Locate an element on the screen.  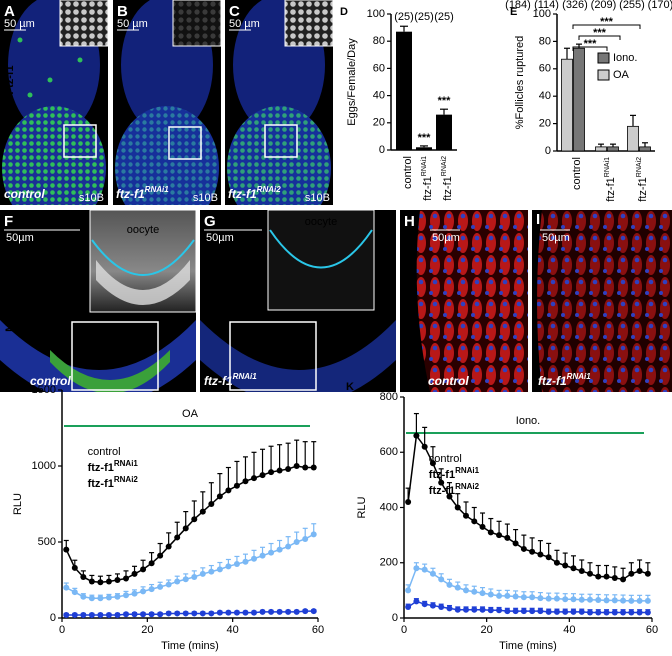
stain-label: MMP2::GFP is located at coordinates (10, 301).